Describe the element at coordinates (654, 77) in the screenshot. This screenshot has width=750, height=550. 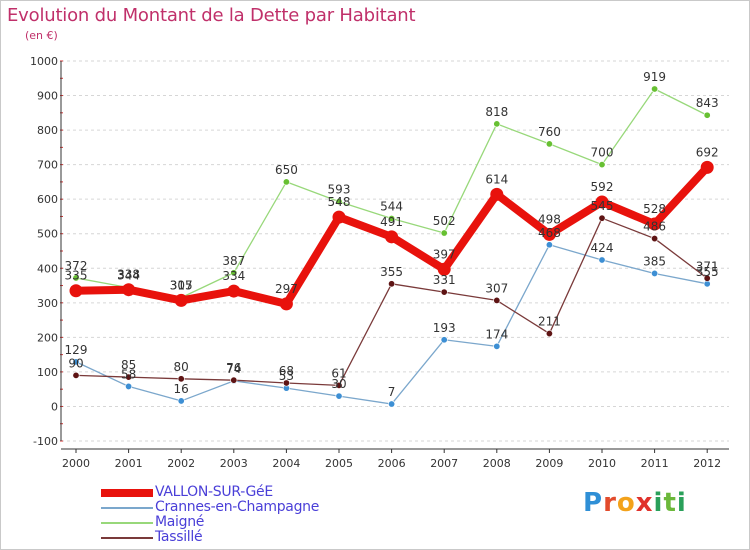
I see `data-label: 919` at that location.